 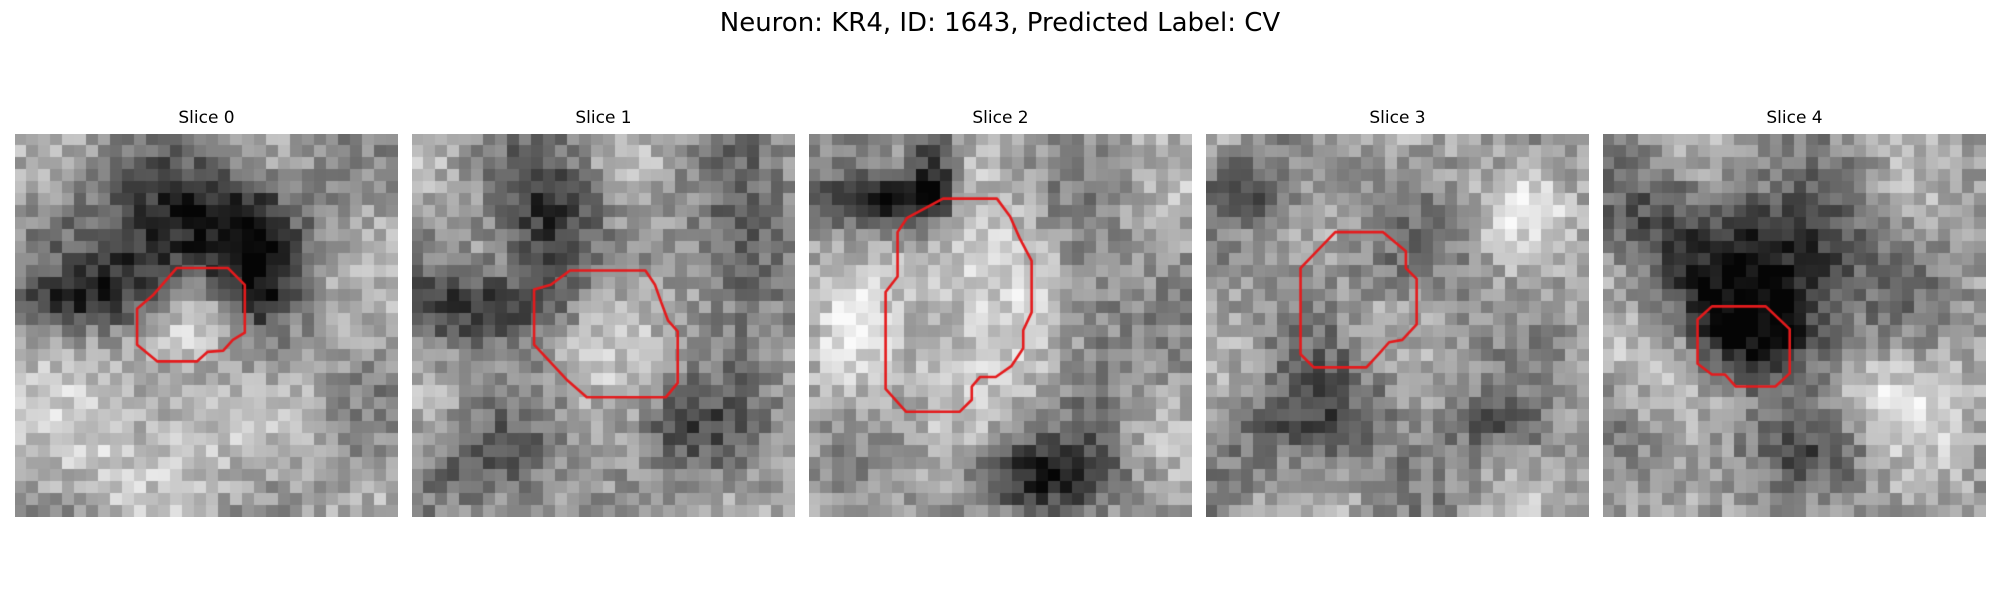 I want to click on slice-panel-3: Slice 3, so click(x=1397, y=312).